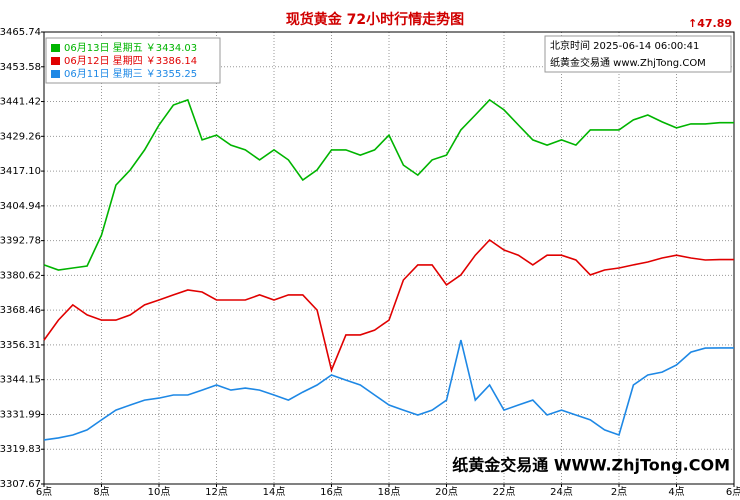 The height and width of the screenshot is (500, 740). I want to click on y-tick-label: 3453.58, so click(20, 67).